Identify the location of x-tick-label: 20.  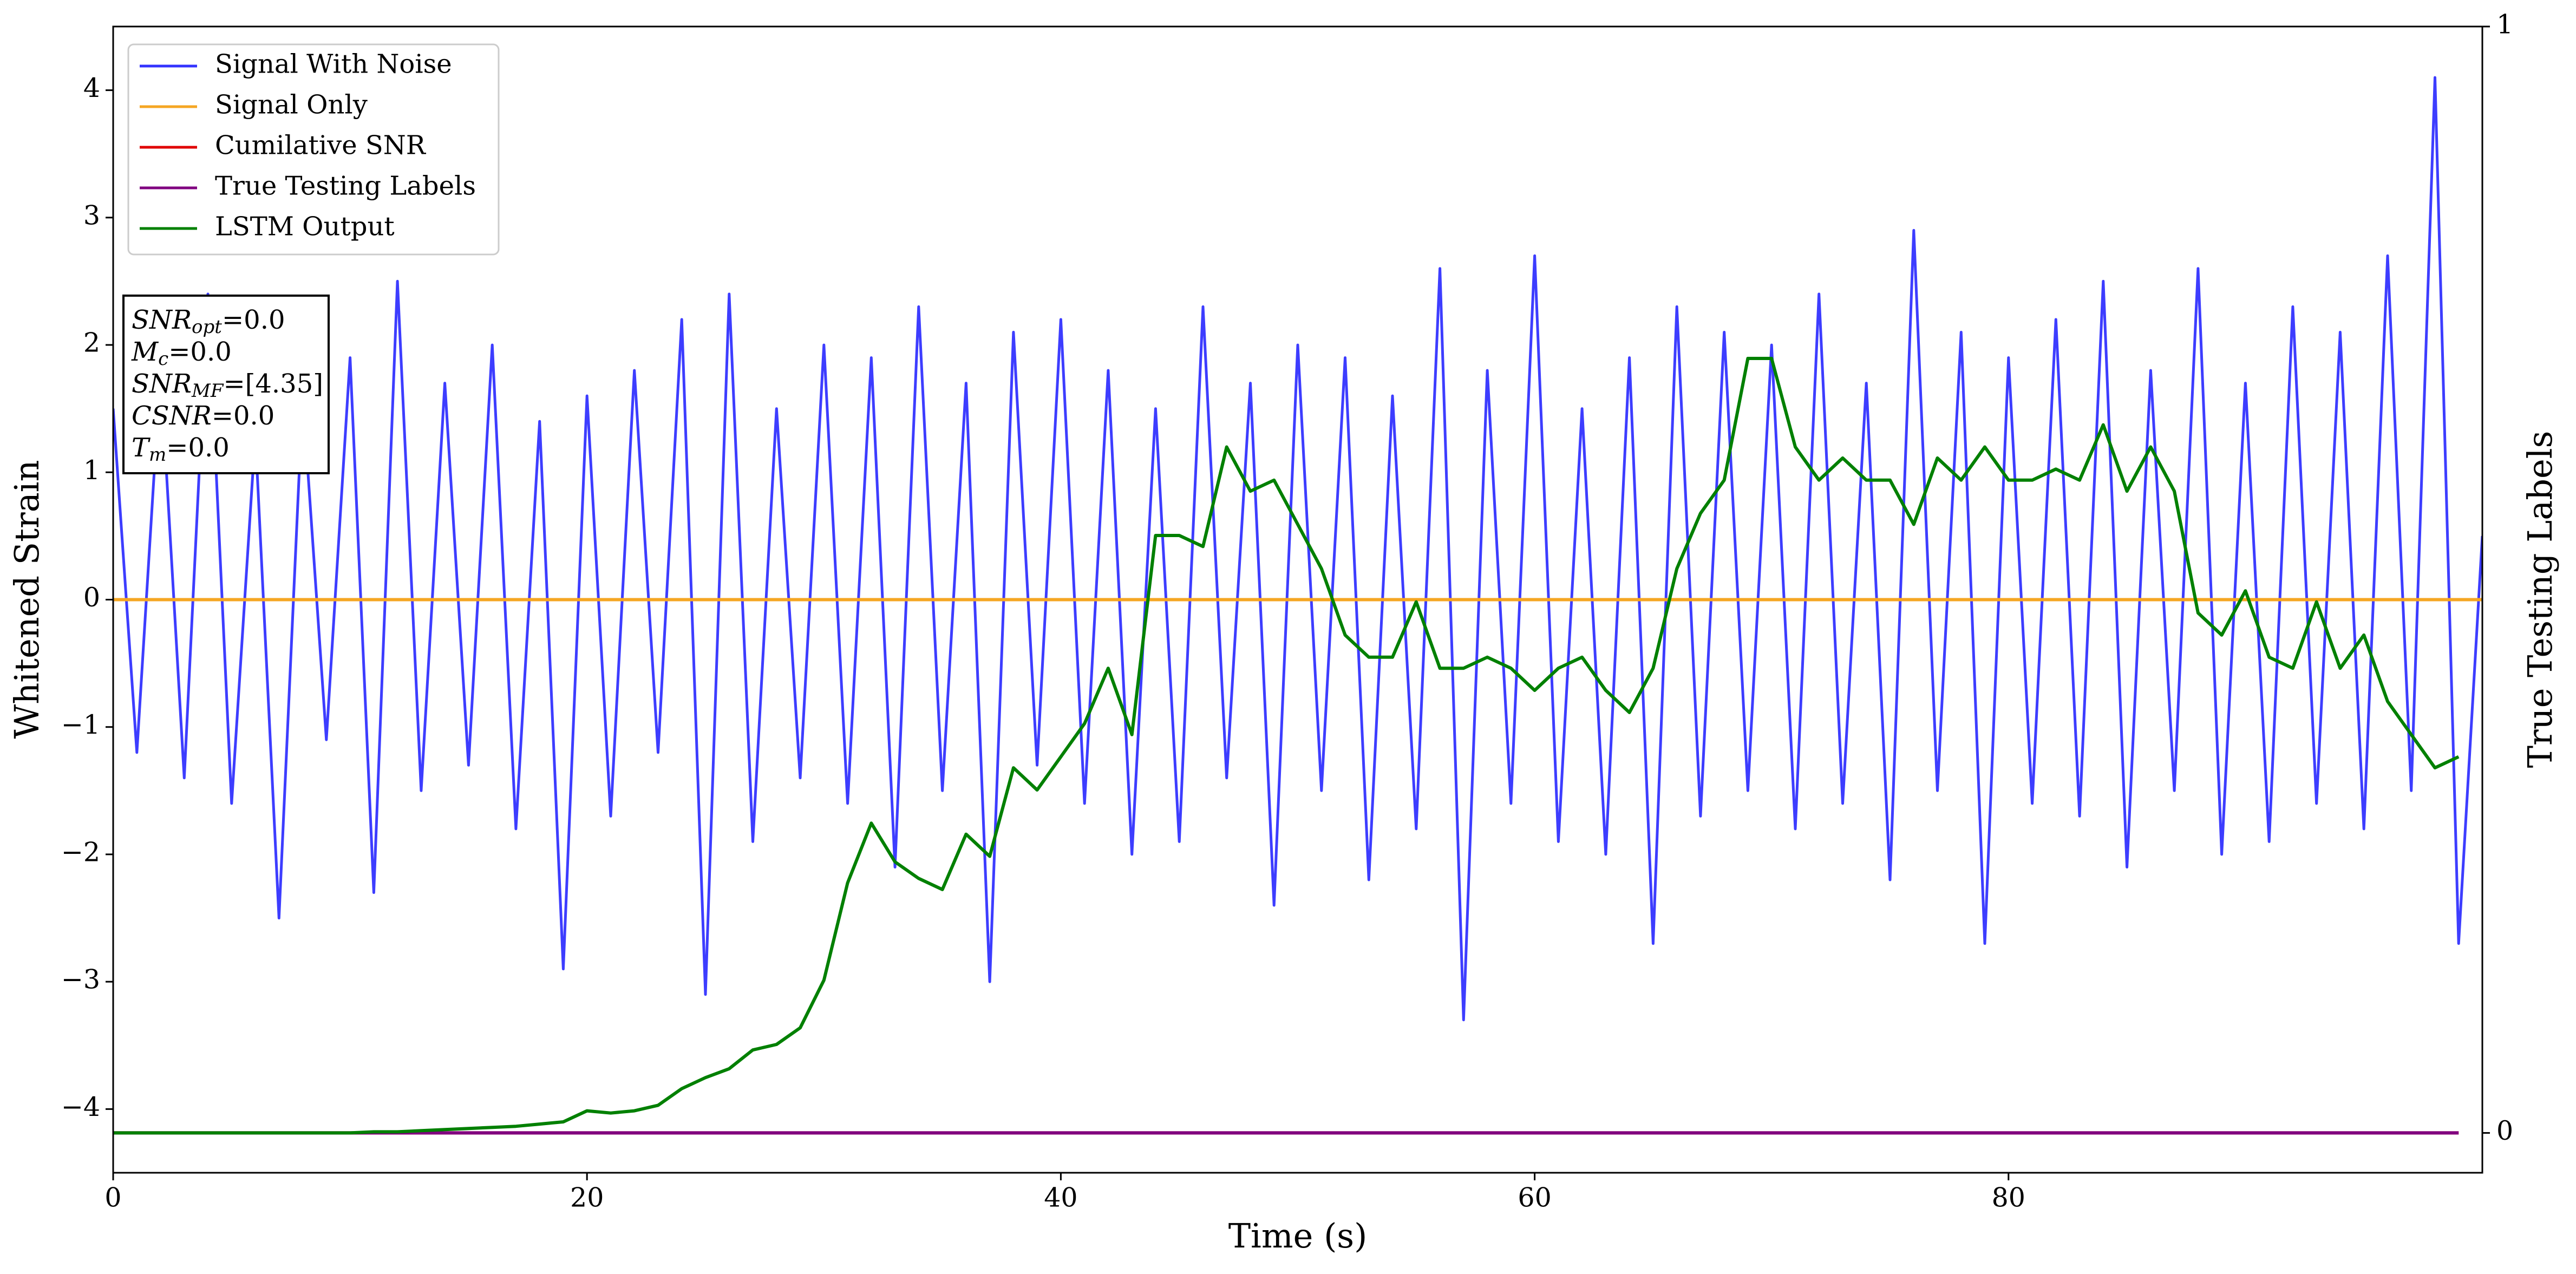
(587, 1197).